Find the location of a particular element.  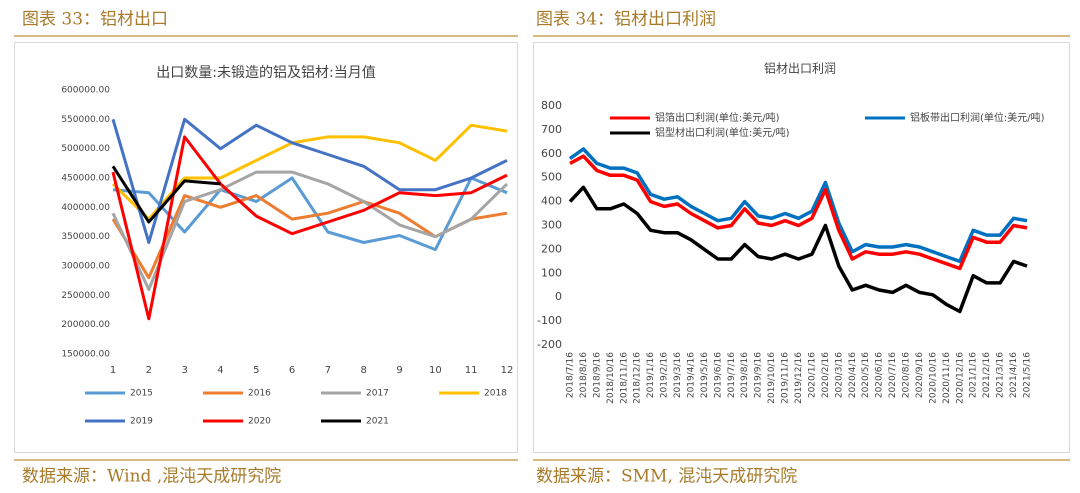

y-tick-label: 350000.00 is located at coordinates (85, 237).